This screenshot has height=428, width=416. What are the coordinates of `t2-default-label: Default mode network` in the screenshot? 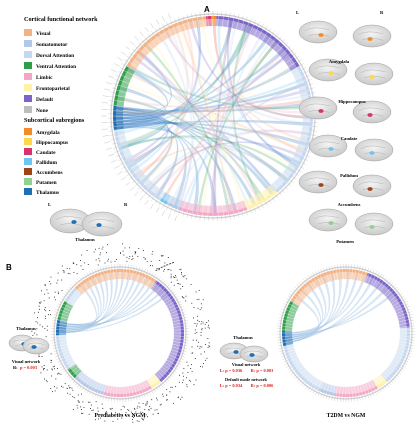 It's located at (246, 379).